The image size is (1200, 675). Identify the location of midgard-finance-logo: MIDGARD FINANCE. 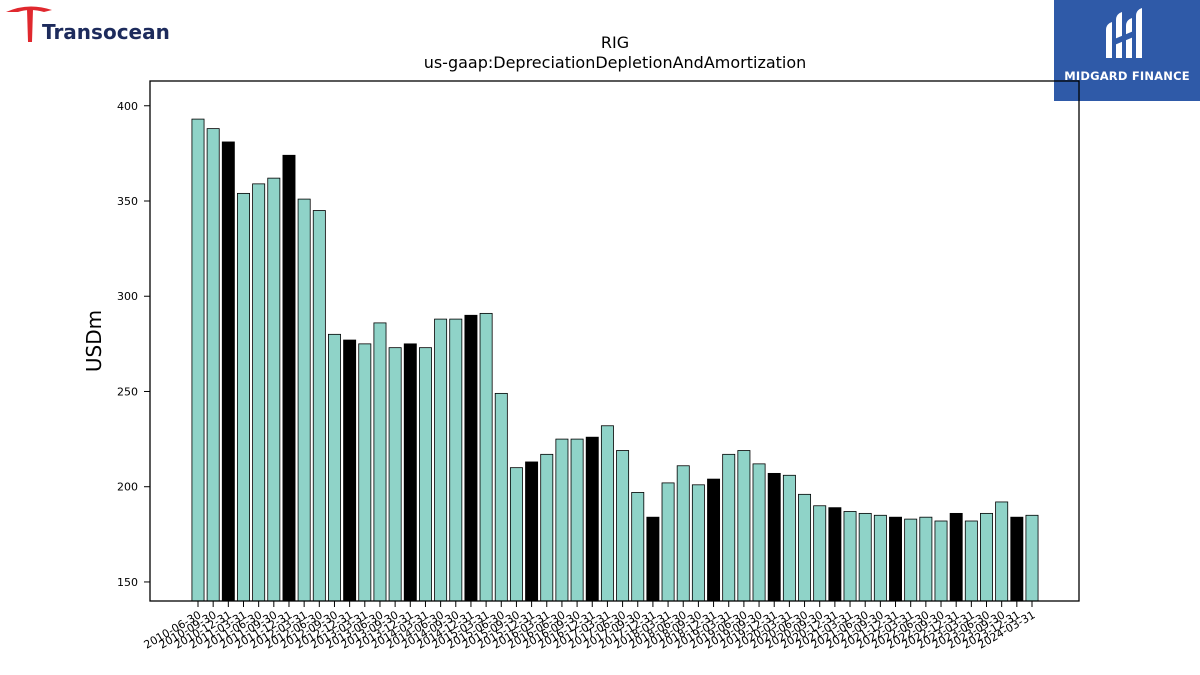
(1127, 50).